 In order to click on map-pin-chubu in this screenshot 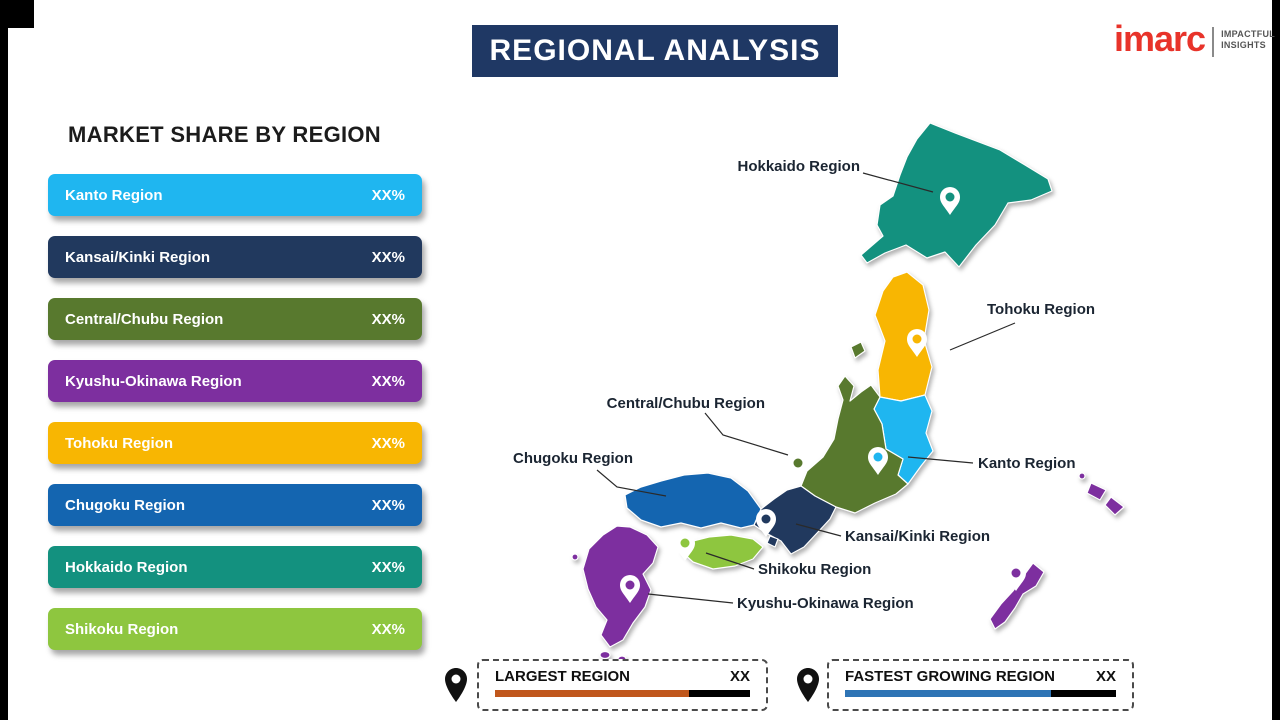, I will do `click(798, 467)`.